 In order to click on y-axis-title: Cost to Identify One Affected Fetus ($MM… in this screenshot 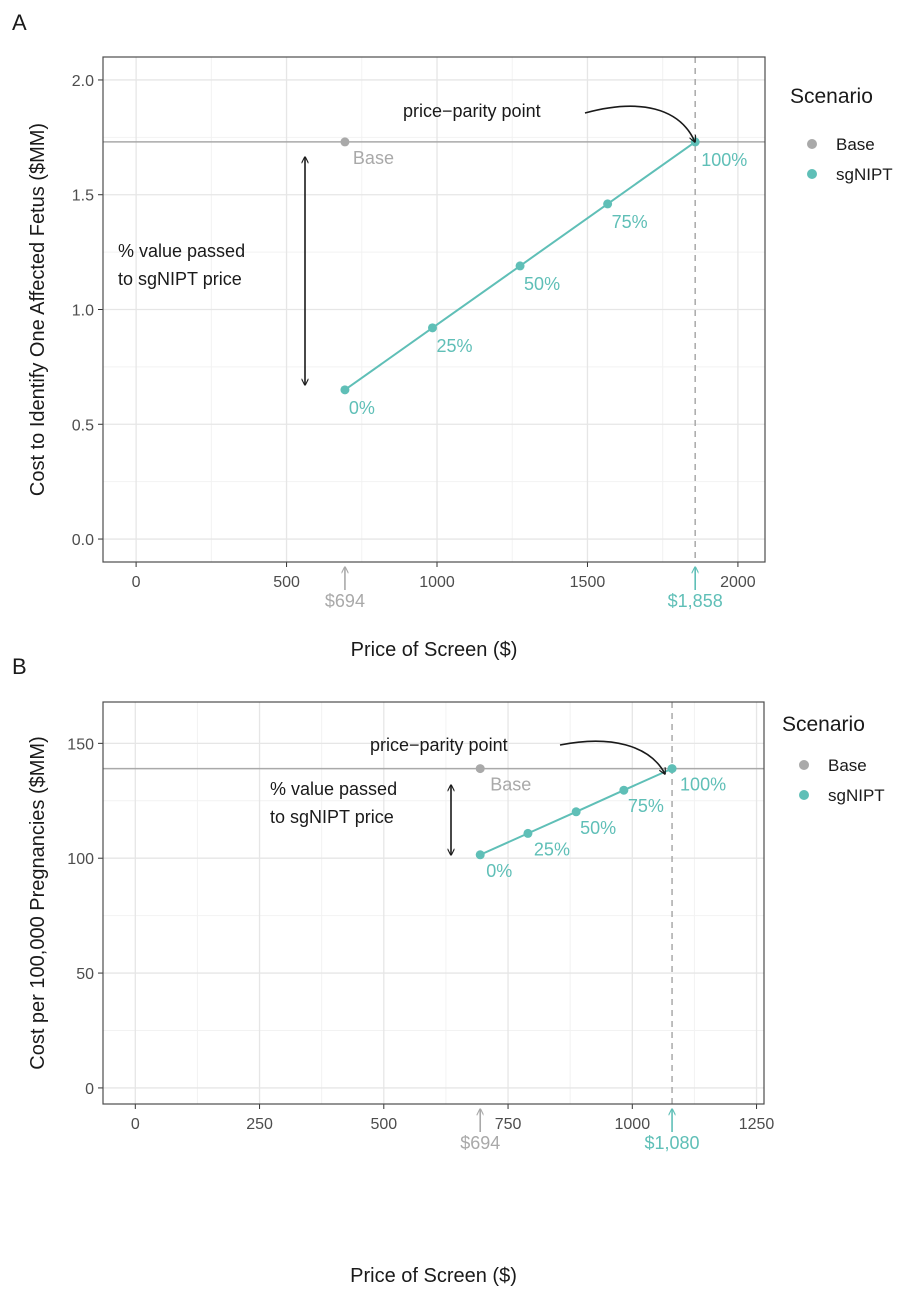, I will do `click(38, 309)`.